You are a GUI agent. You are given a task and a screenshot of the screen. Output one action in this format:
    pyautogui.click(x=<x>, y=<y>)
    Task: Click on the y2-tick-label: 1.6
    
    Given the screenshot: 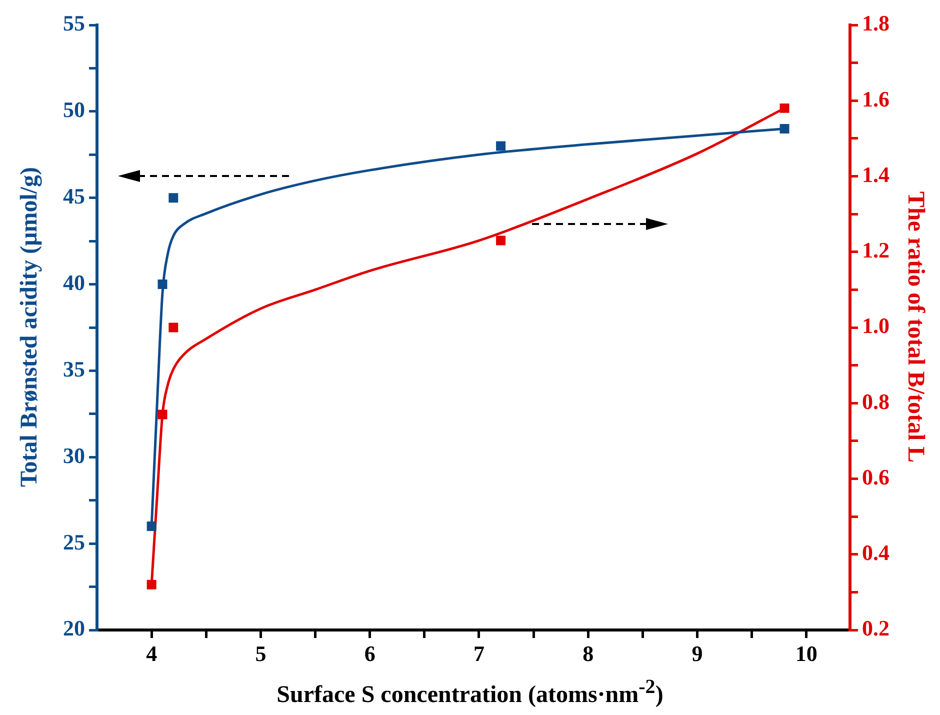 What is the action you would take?
    pyautogui.click(x=876, y=99)
    